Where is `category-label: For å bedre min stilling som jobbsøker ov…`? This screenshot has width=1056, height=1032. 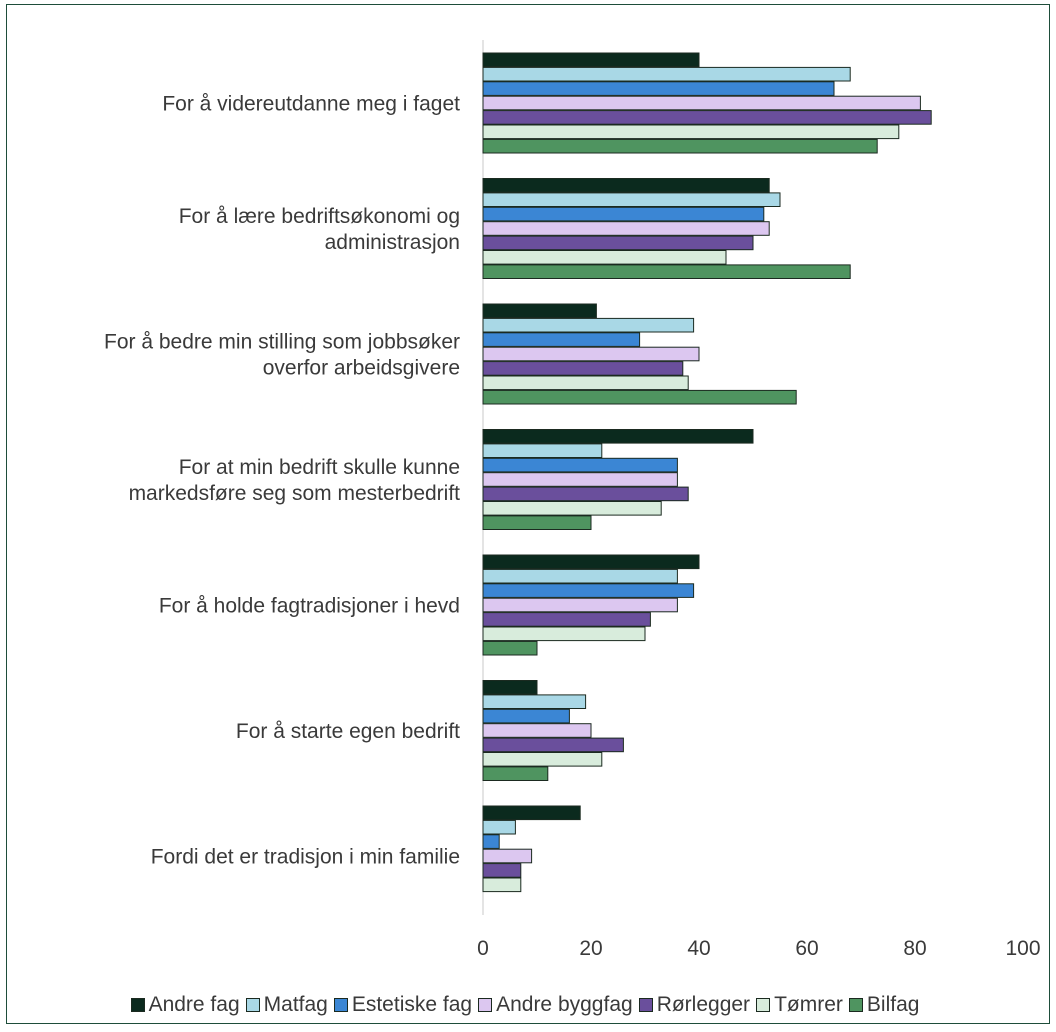
category-label: For å bedre min stilling som jobbsøker ov… is located at coordinates (282, 354).